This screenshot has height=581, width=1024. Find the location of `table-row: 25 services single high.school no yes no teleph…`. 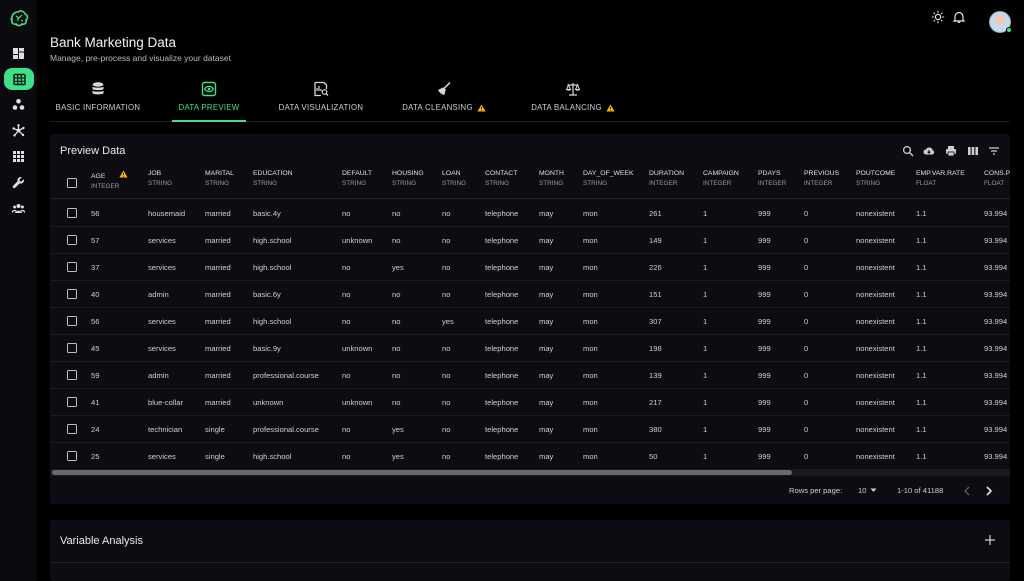

table-row: 25 services single high.school no yes no teleph… is located at coordinates (530, 455).